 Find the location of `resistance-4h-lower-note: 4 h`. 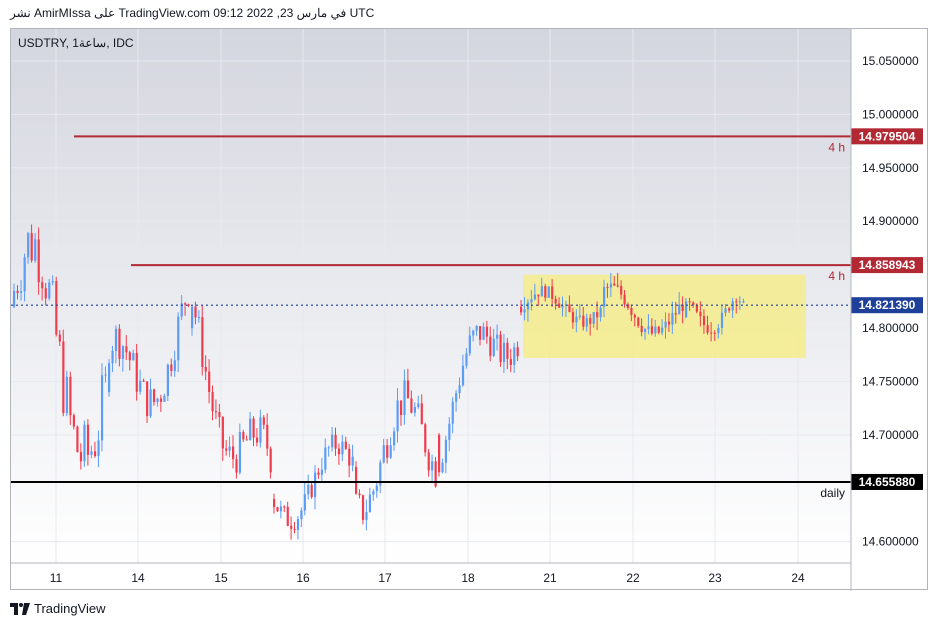

resistance-4h-lower-note: 4 h is located at coordinates (836, 276).